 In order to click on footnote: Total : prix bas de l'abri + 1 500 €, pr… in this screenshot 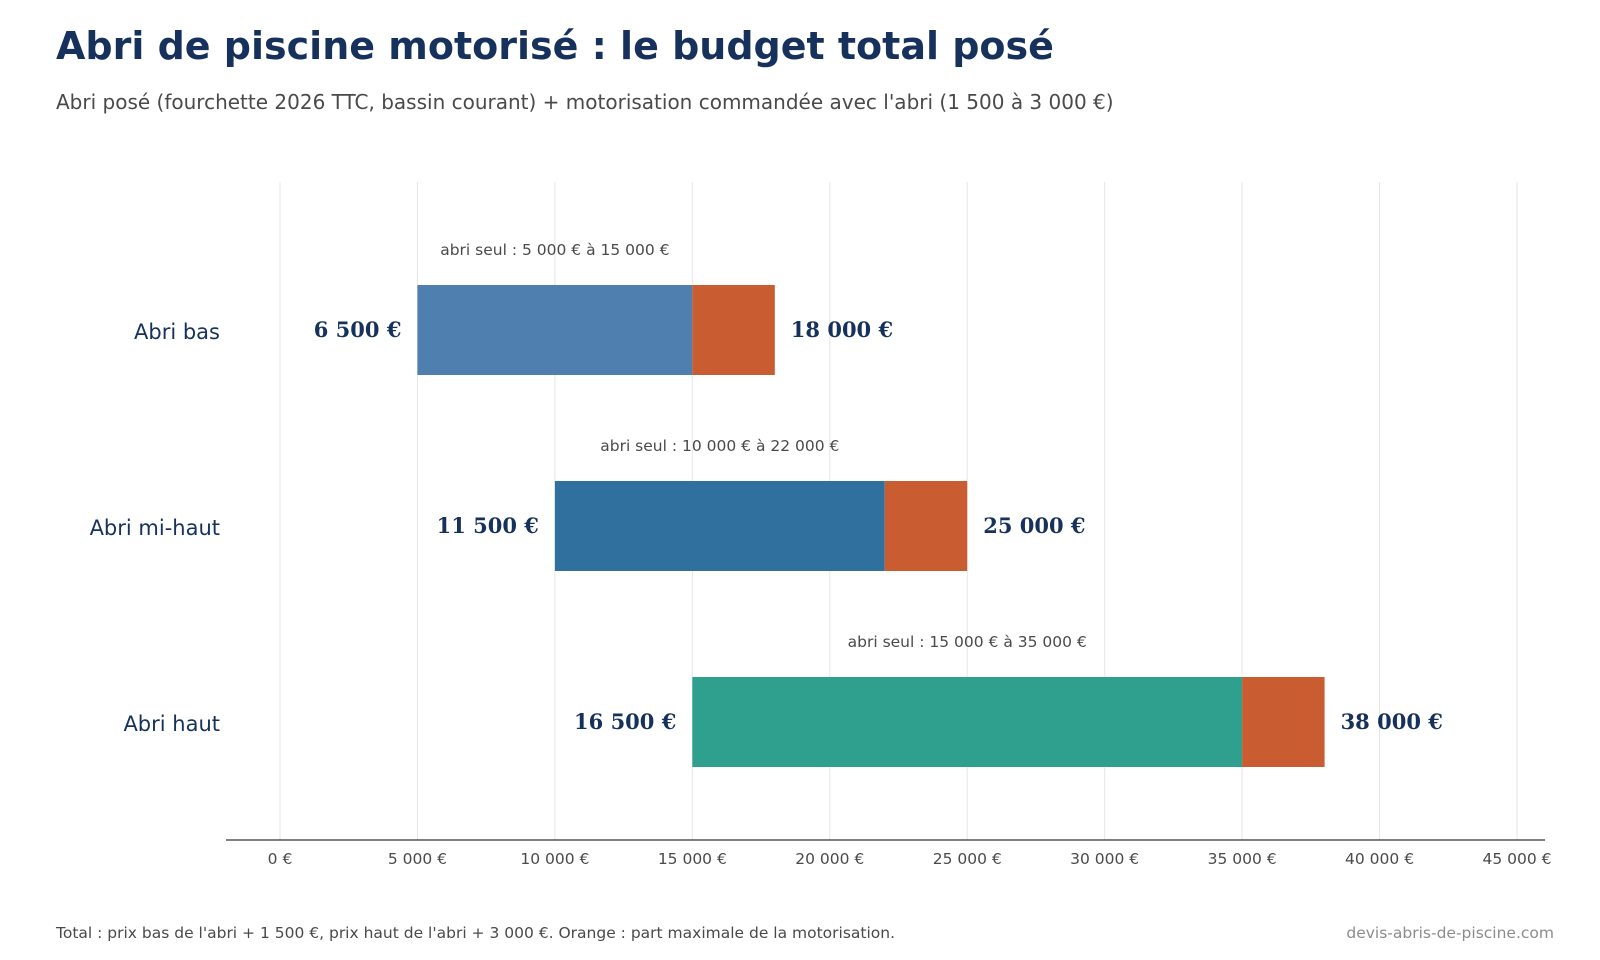, I will do `click(476, 933)`.